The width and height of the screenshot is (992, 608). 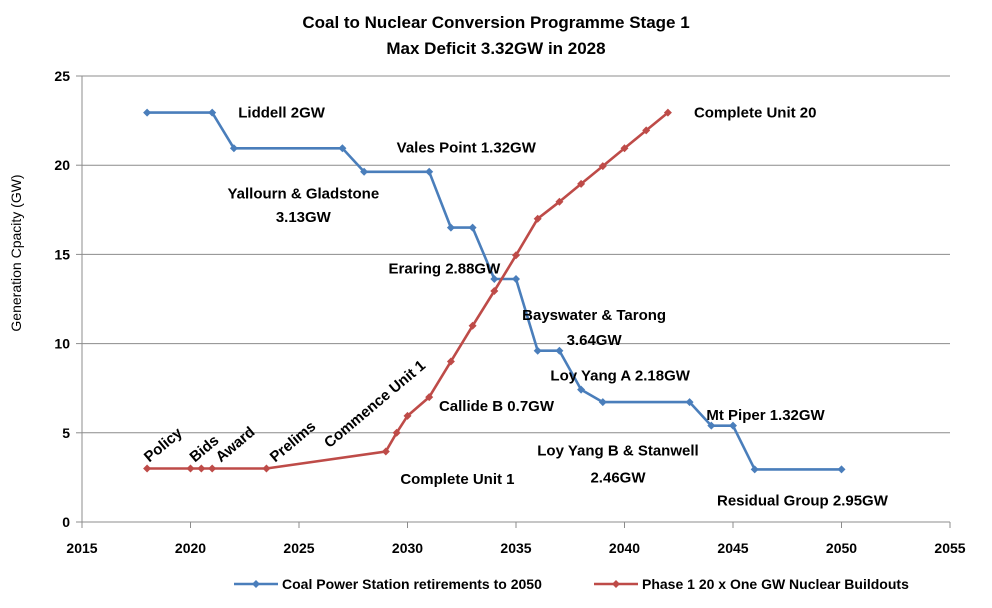 I want to click on annotation-label: 2.46GW, so click(x=618, y=477).